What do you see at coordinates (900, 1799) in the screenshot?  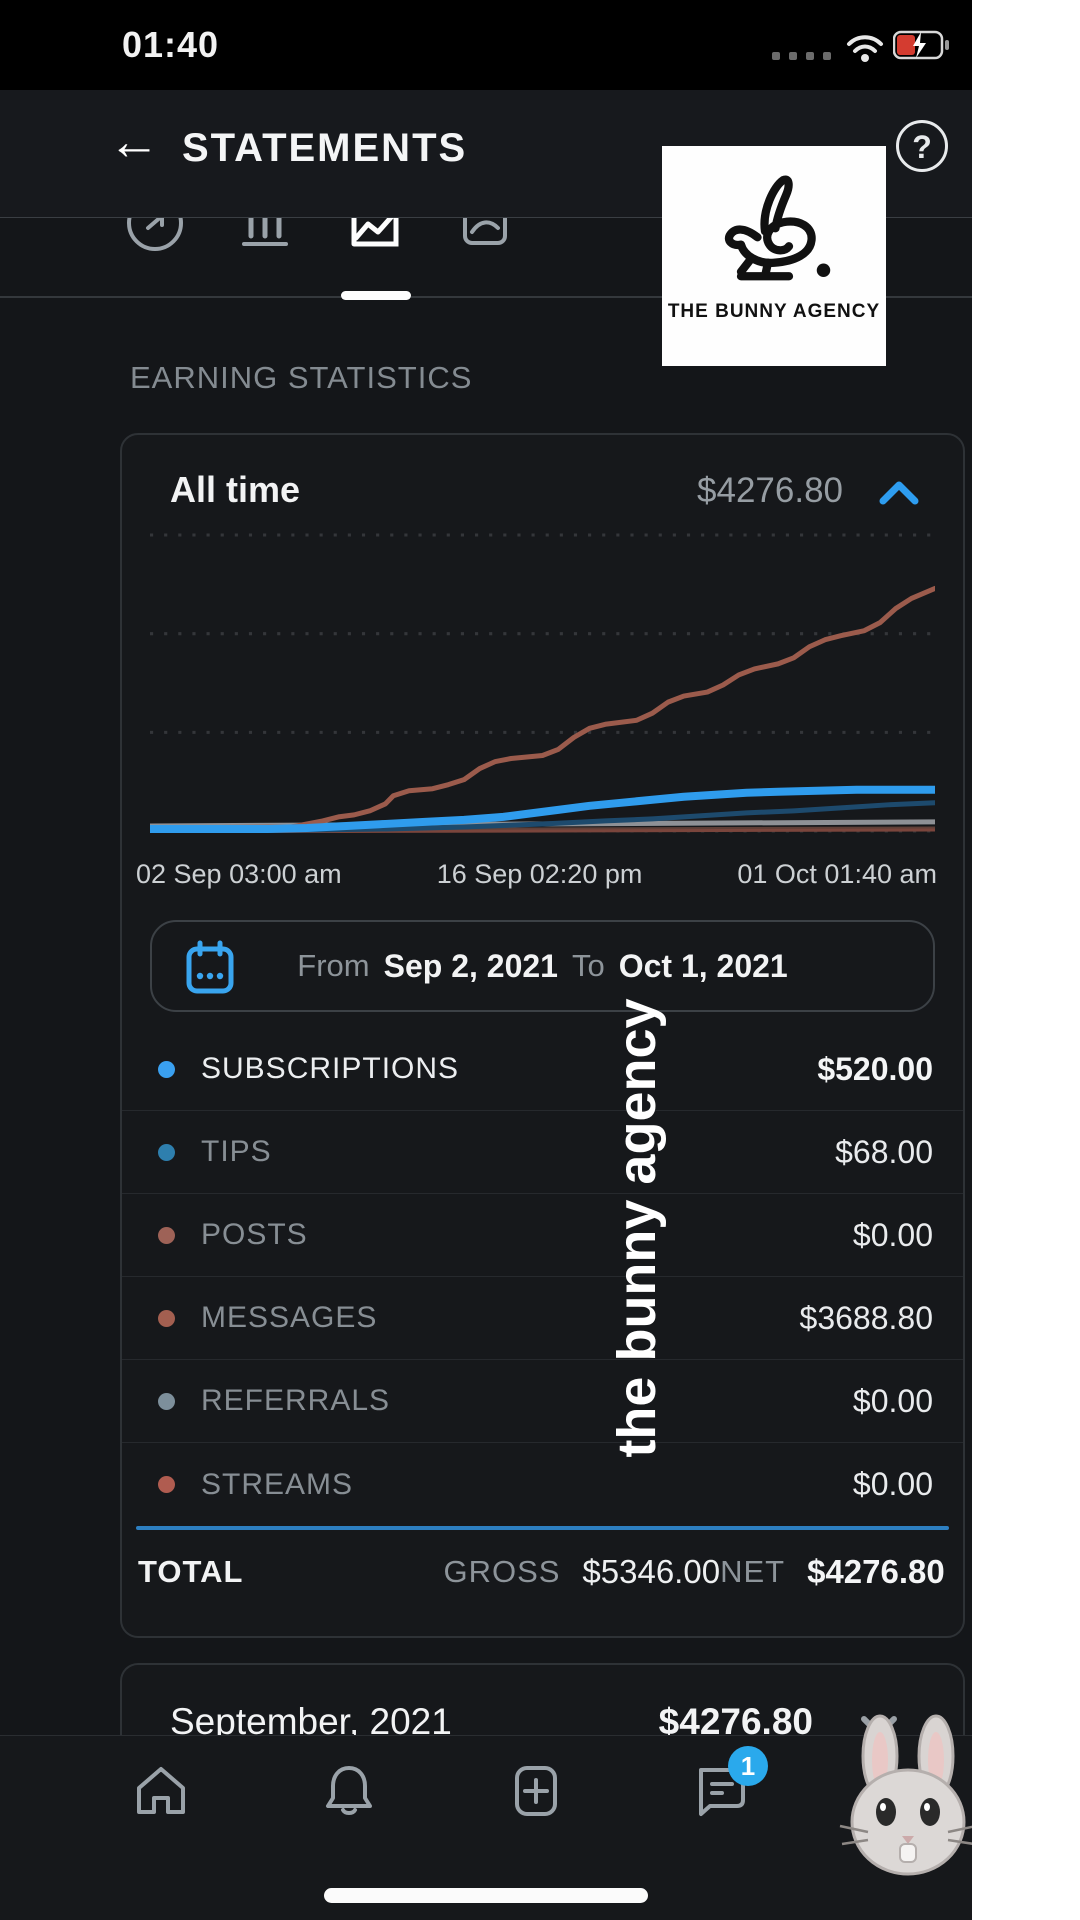 I see `profile-rabbit-avatar` at bounding box center [900, 1799].